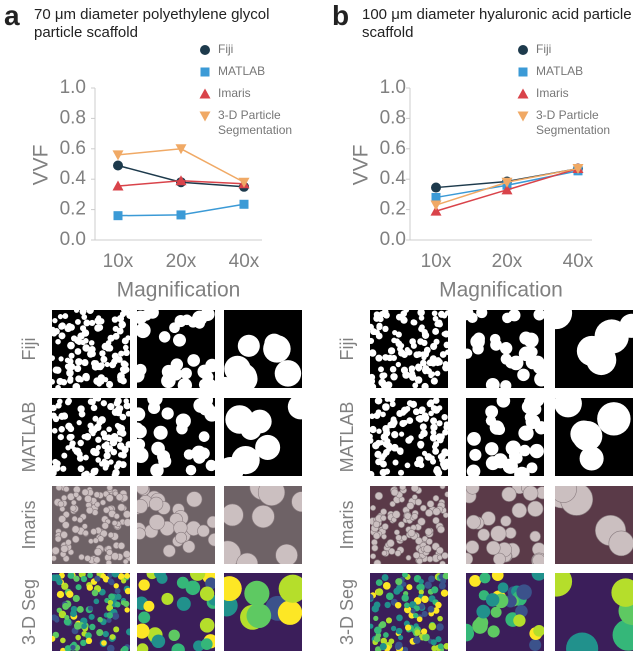 The image size is (633, 654). What do you see at coordinates (242, 71) in the screenshot?
I see `legend-label: MATLAB` at bounding box center [242, 71].